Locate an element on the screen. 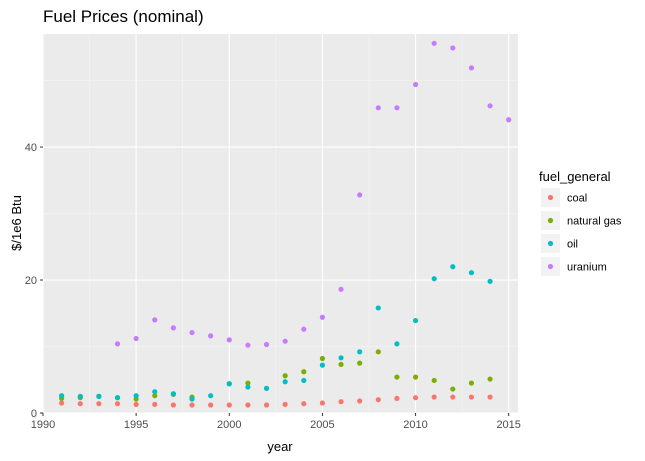 The height and width of the screenshot is (461, 645). x-axis-ticks: 1990 1995 2000 2005 2010 2015 is located at coordinates (276, 422).